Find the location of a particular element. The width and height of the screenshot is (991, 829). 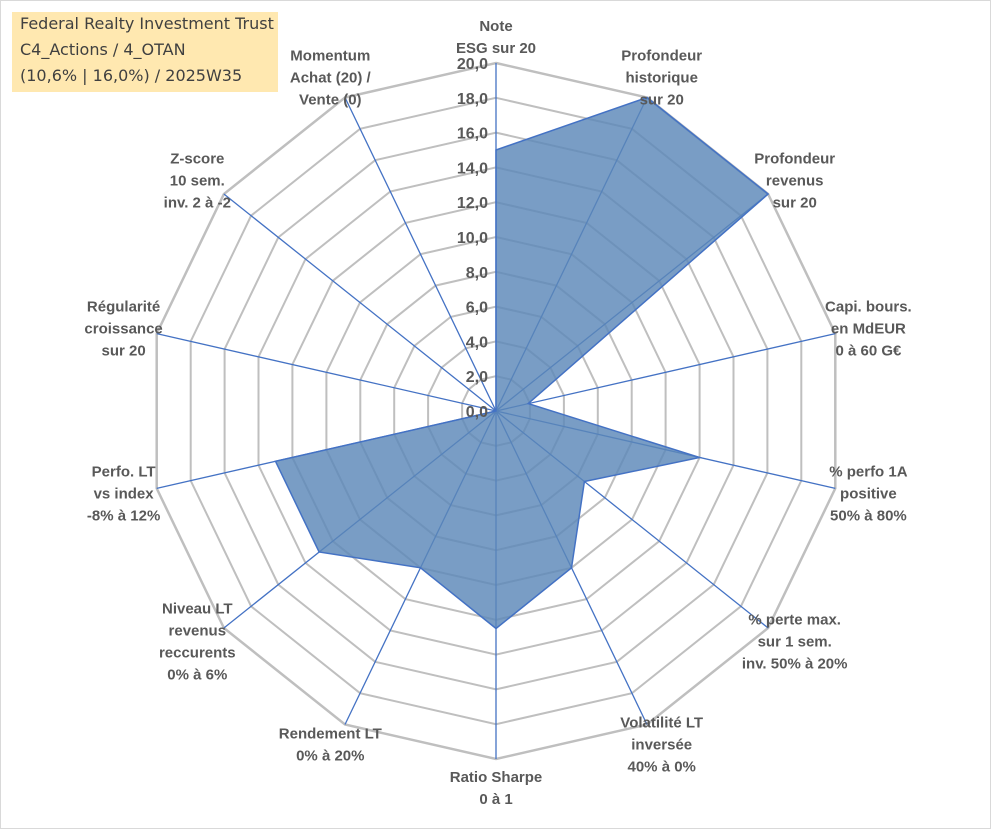

axis-label-line: Ratio Sharpe is located at coordinates (496, 777).